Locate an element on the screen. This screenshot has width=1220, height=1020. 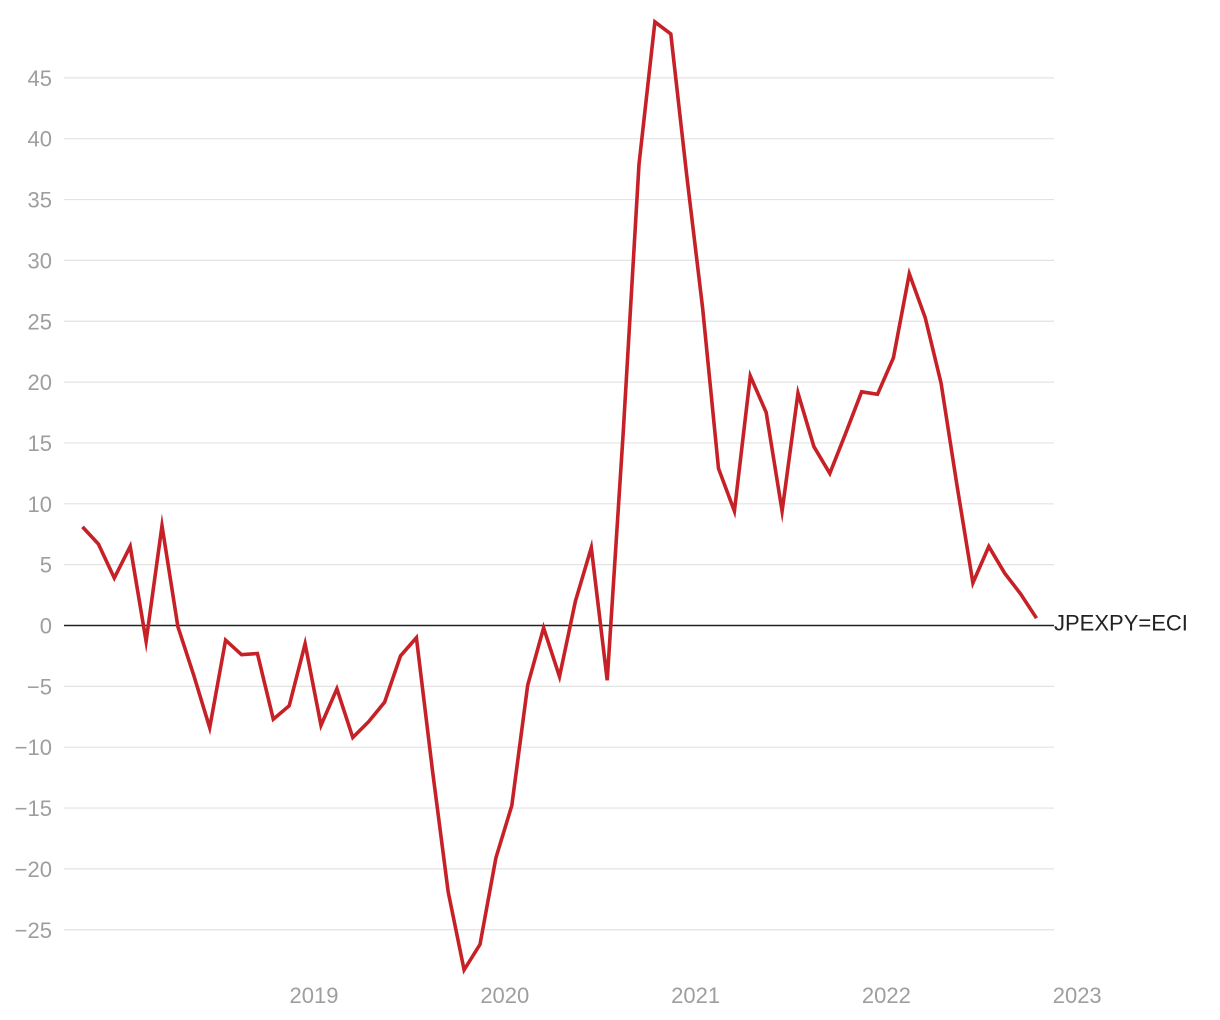
y-tick-label: −10 is located at coordinates (33, 747).